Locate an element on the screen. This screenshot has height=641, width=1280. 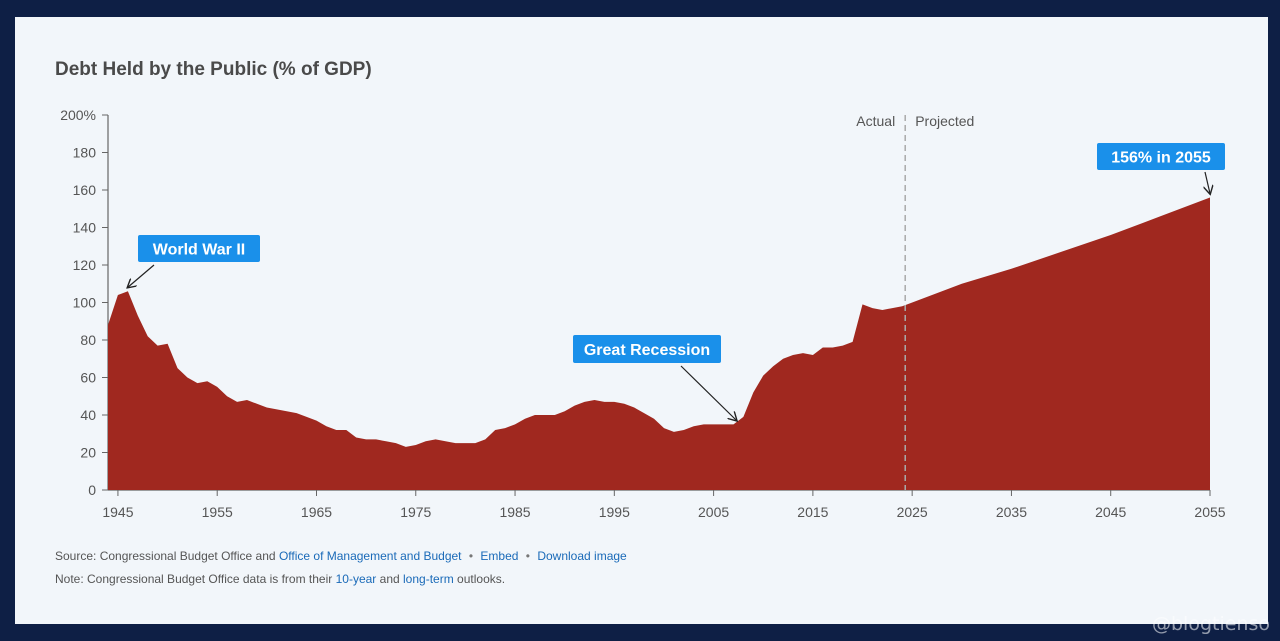
x-tick-label: 1995 is located at coordinates (614, 512).